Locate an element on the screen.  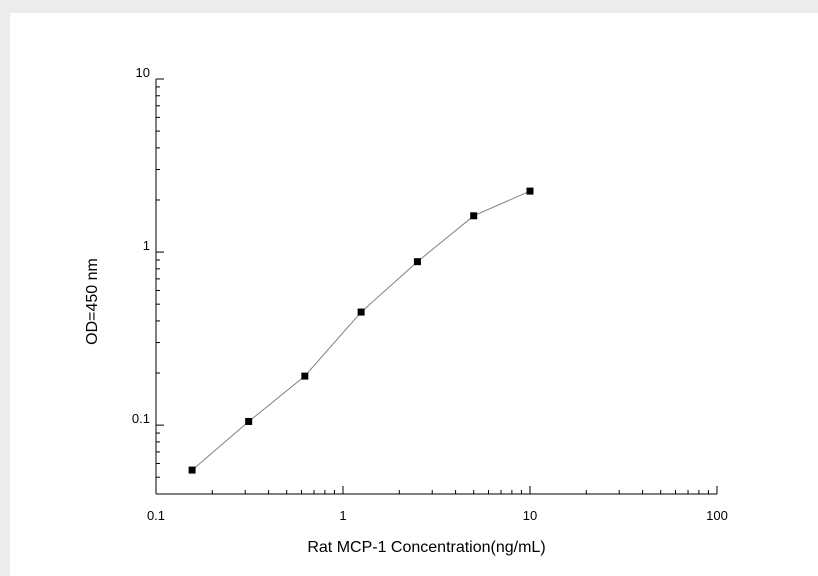
x-axis-title: Rat MCP-1 Concentration(ng/mL) is located at coordinates (426, 547).